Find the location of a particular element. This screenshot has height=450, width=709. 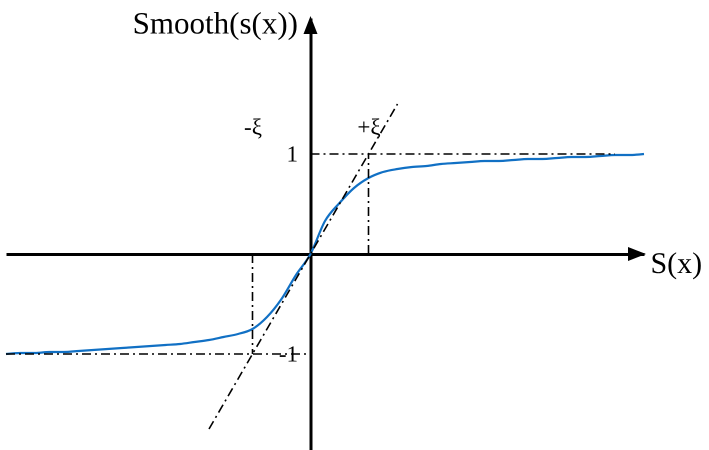

x-tick-label: +ξ is located at coordinates (369, 127).